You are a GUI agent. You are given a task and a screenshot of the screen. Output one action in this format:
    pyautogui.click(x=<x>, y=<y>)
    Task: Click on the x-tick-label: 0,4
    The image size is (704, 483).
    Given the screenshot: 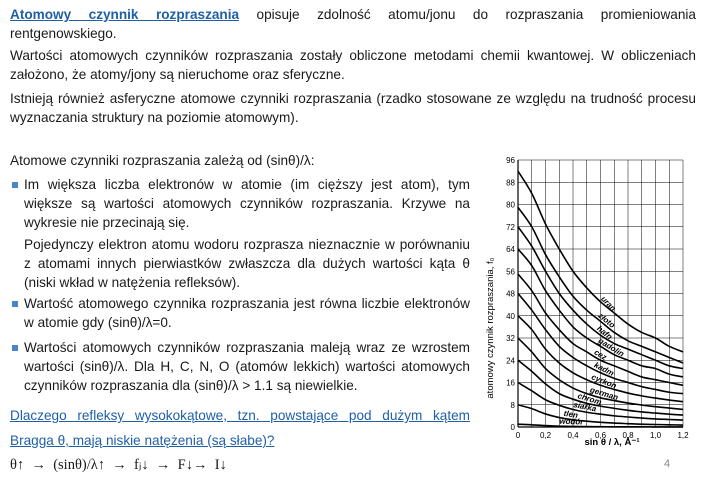 What is the action you would take?
    pyautogui.click(x=573, y=435)
    